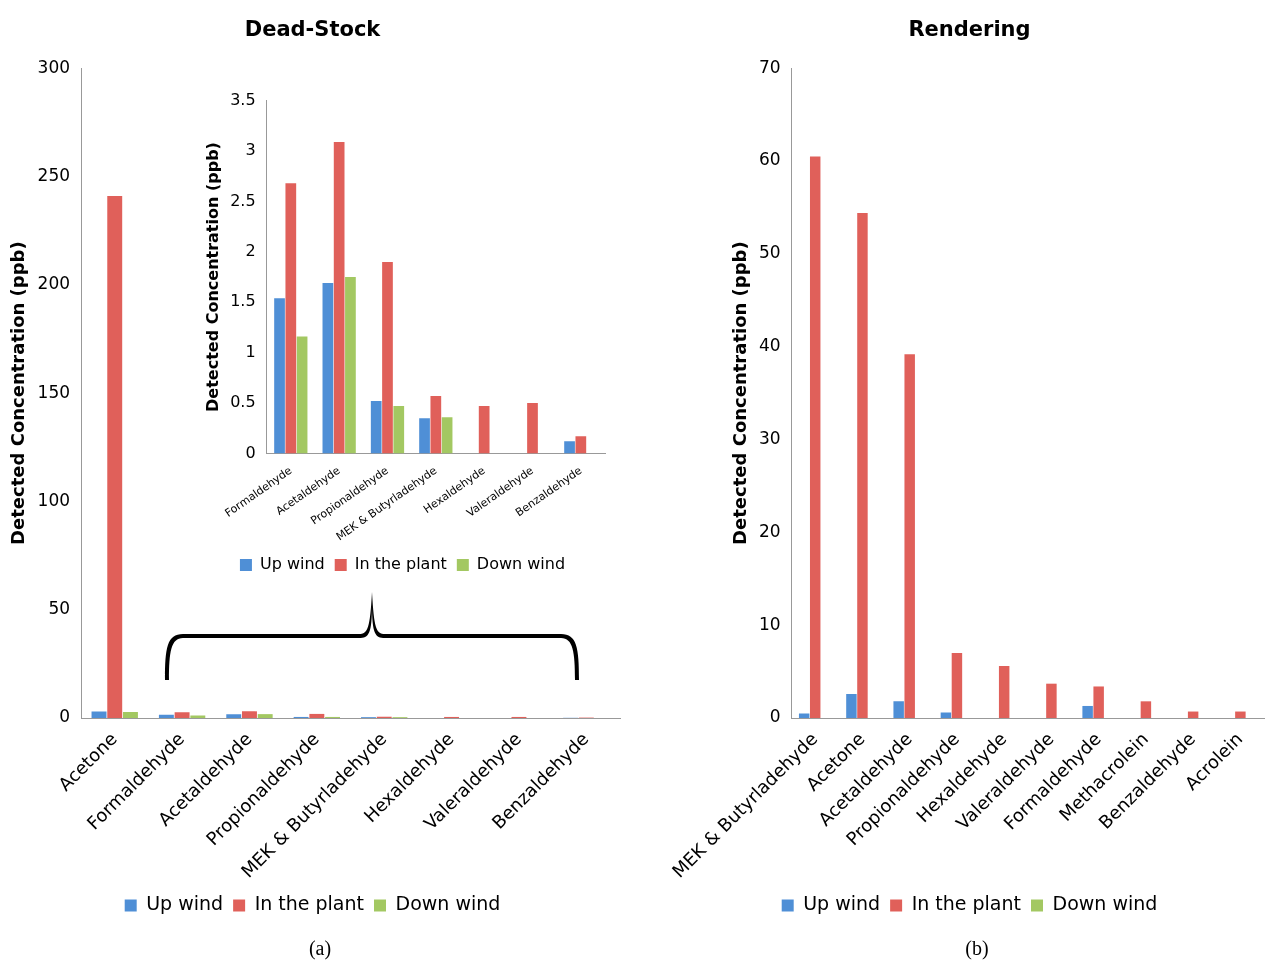 The width and height of the screenshot is (1284, 965). What do you see at coordinates (243, 99) in the screenshot?
I see `y-tick-label: 3.5` at bounding box center [243, 99].